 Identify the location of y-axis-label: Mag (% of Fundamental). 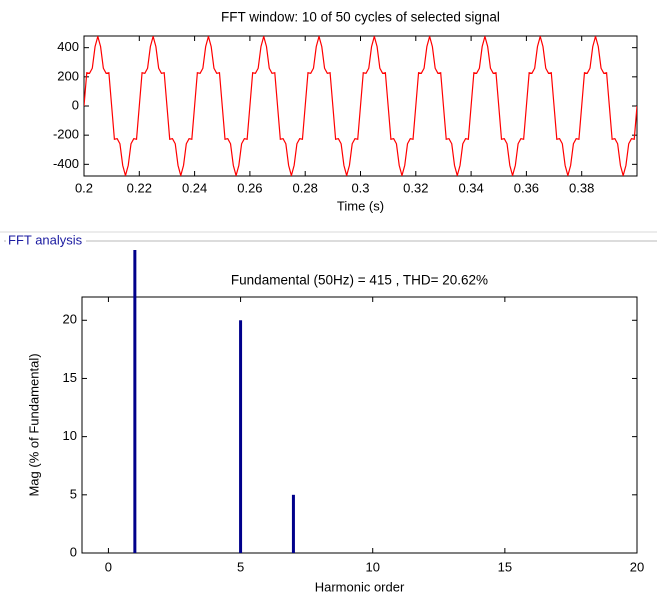
(33, 424).